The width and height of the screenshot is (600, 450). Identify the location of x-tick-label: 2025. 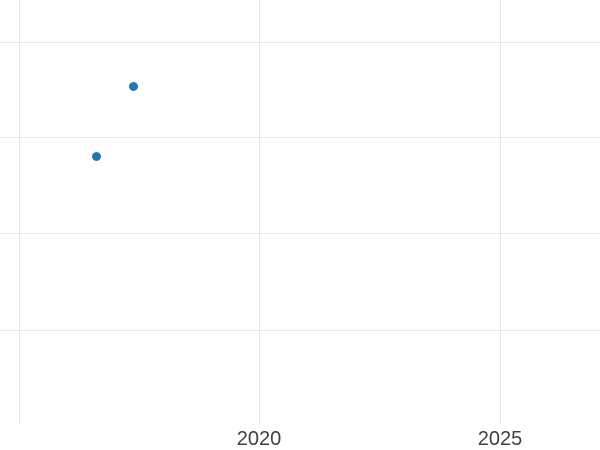
(500, 439).